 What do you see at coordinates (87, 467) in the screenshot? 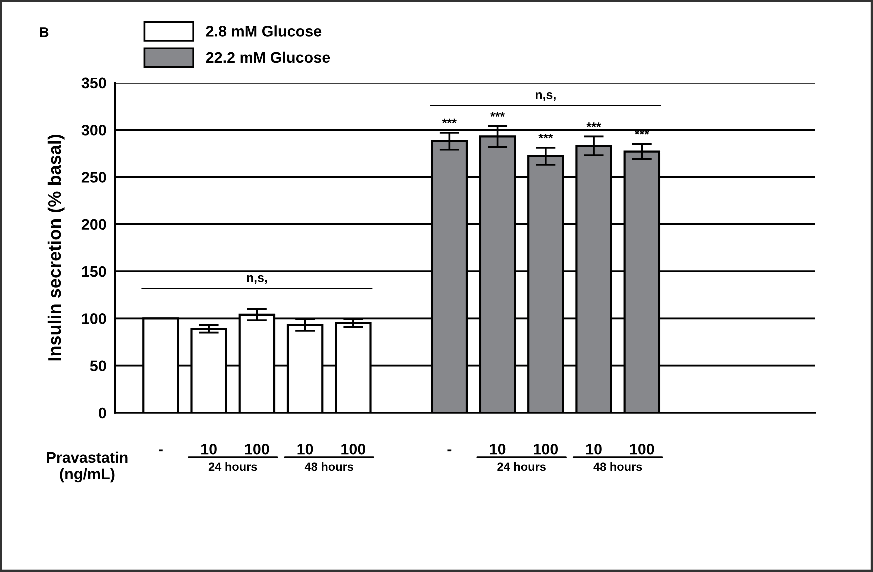
I see `text: Pravastatin (ng/mL)` at bounding box center [87, 467].